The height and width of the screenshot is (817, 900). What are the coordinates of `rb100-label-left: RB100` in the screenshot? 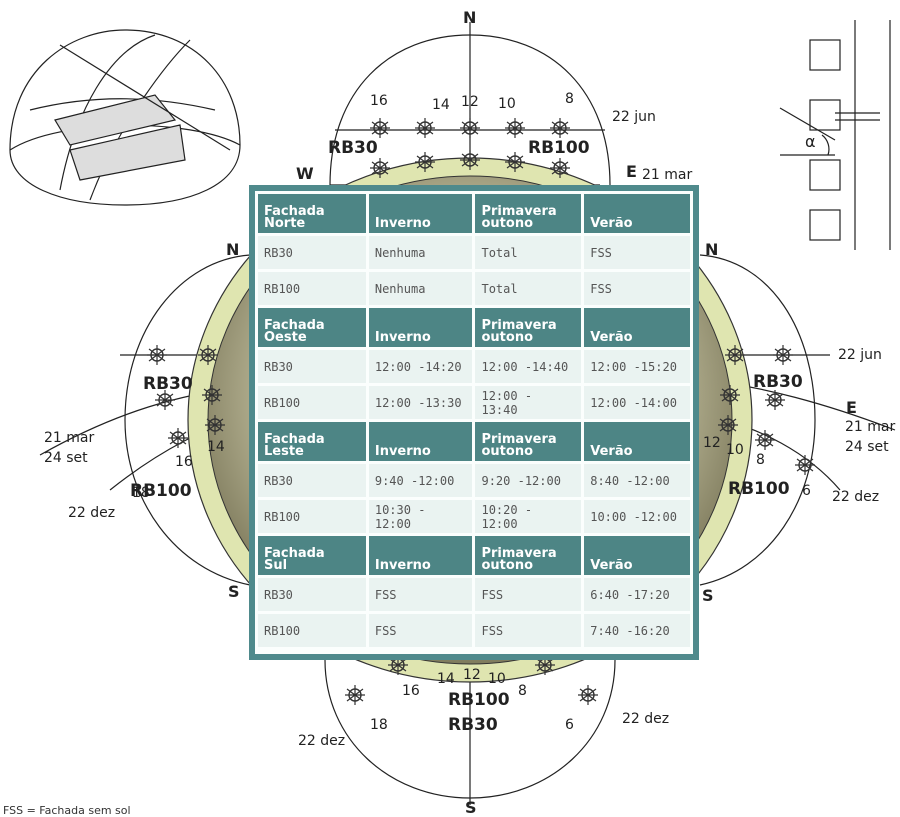 It's located at (161, 491).